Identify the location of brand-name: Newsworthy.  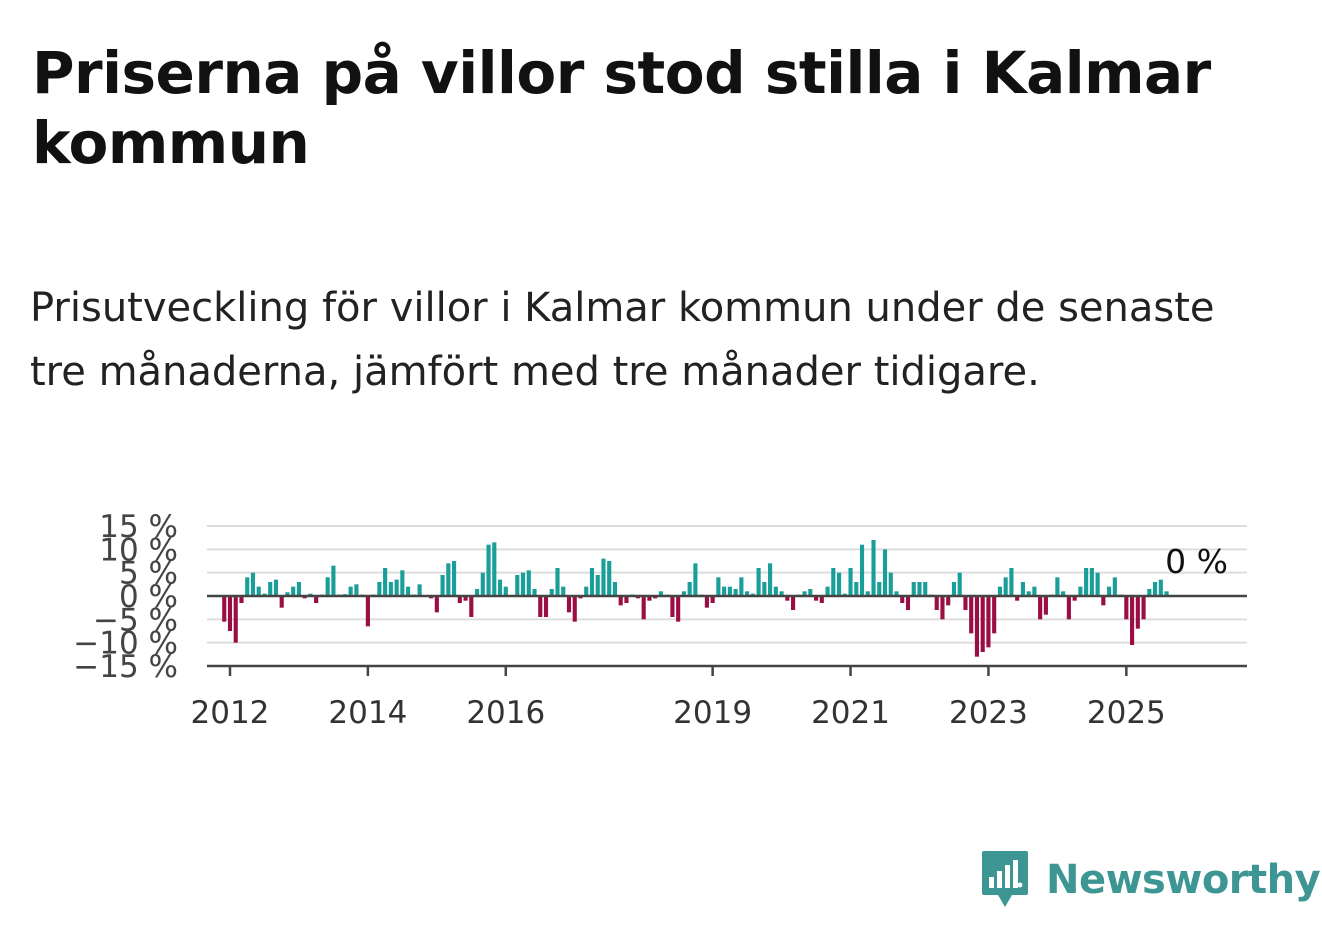
(1183, 880).